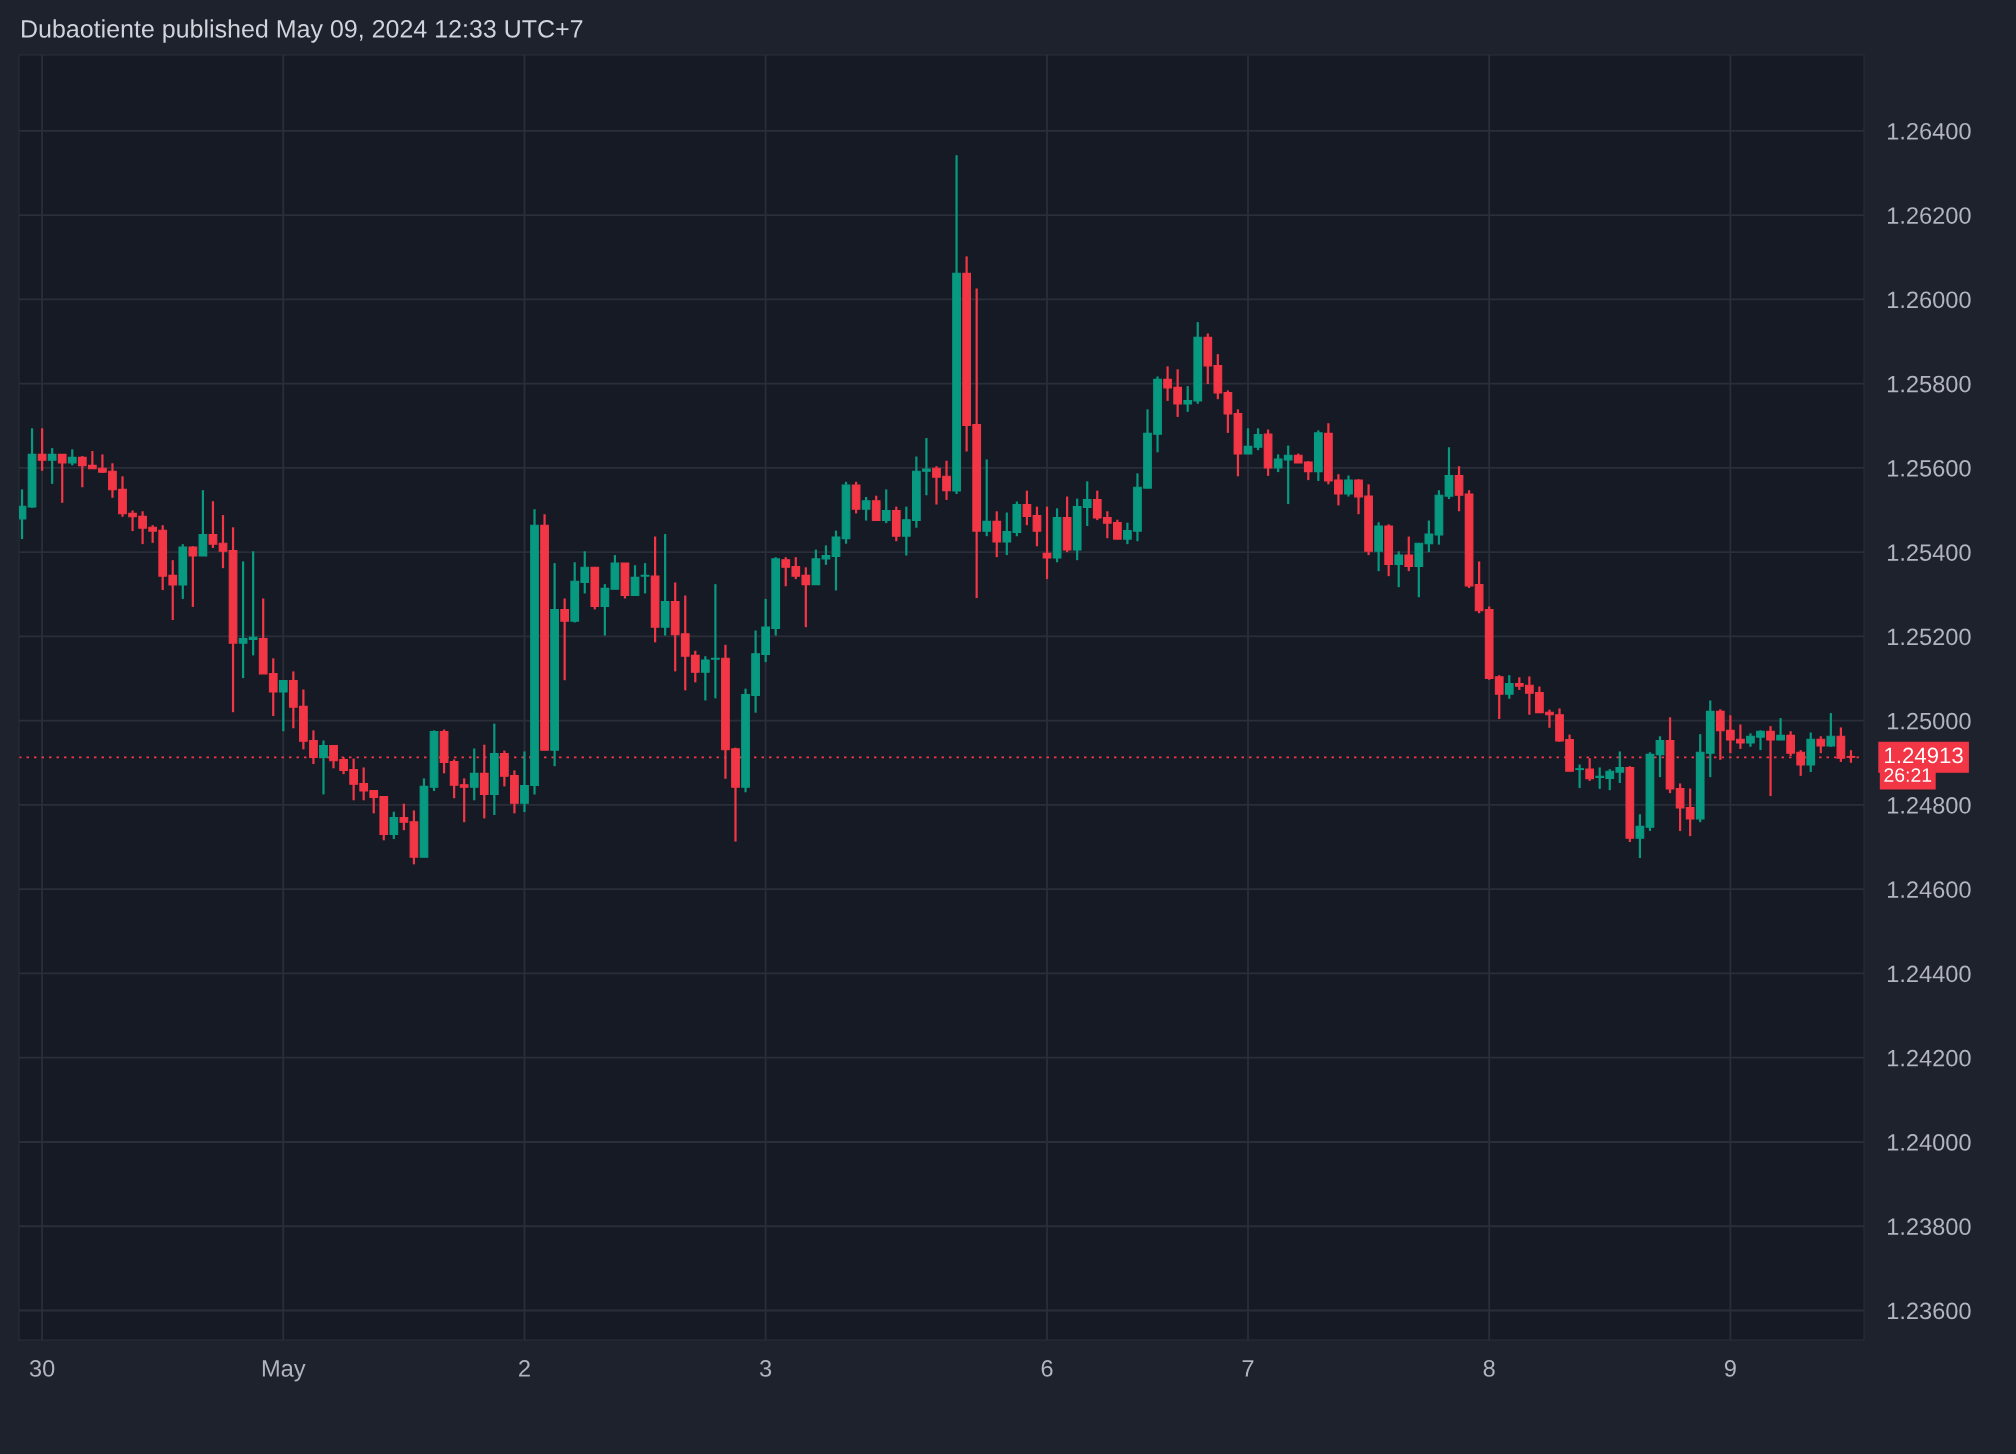 This screenshot has width=2016, height=1454. I want to click on x-tick-label: 30, so click(42, 1368).